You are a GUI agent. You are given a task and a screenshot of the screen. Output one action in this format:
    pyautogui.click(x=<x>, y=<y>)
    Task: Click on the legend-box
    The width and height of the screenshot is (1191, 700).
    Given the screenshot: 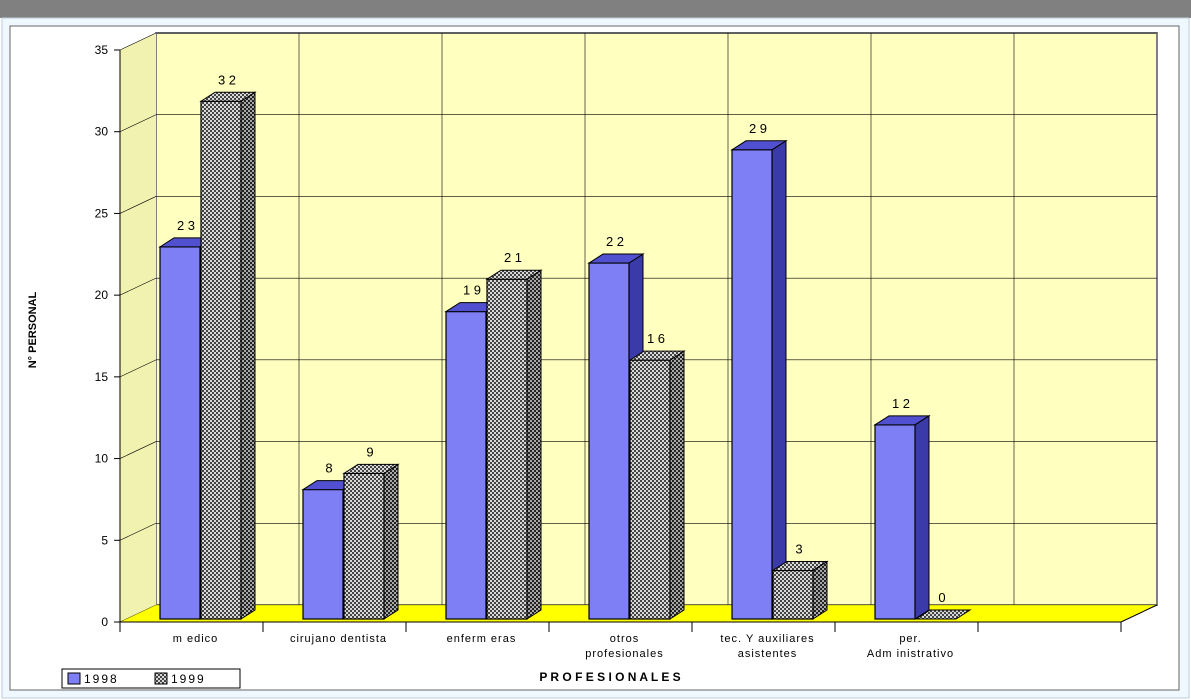 What is the action you would take?
    pyautogui.click(x=151, y=678)
    